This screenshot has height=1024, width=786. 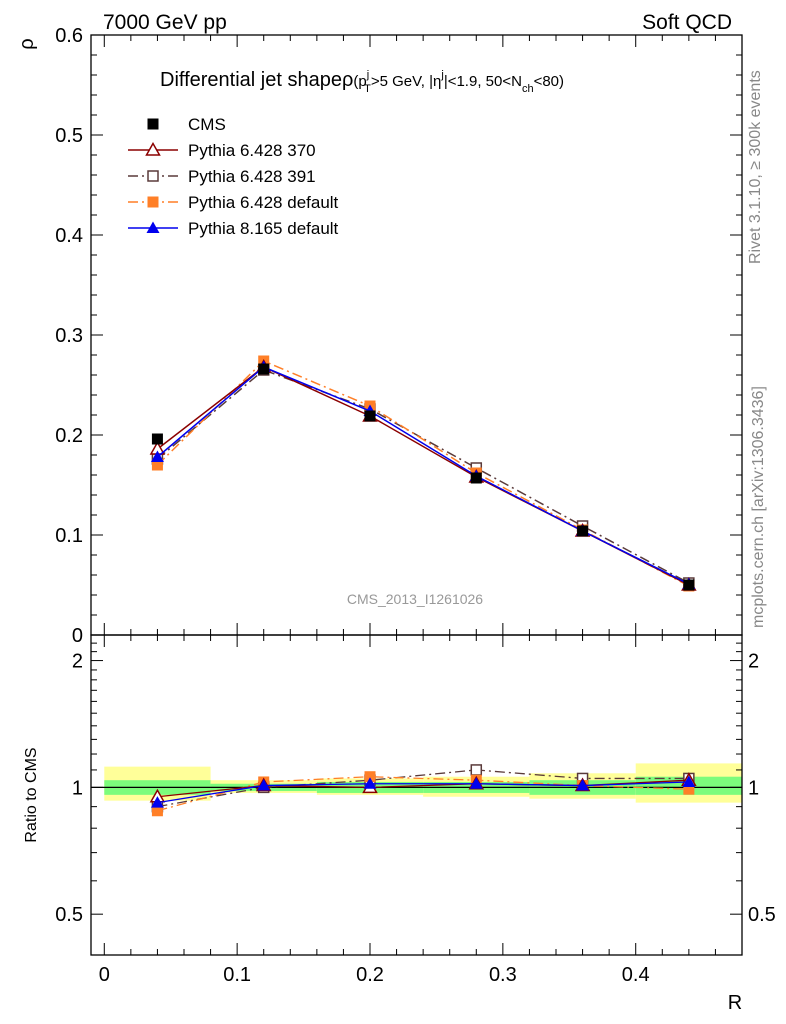 I want to click on legend-entry-p8def: Pythia 8.165 default, so click(x=233, y=228).